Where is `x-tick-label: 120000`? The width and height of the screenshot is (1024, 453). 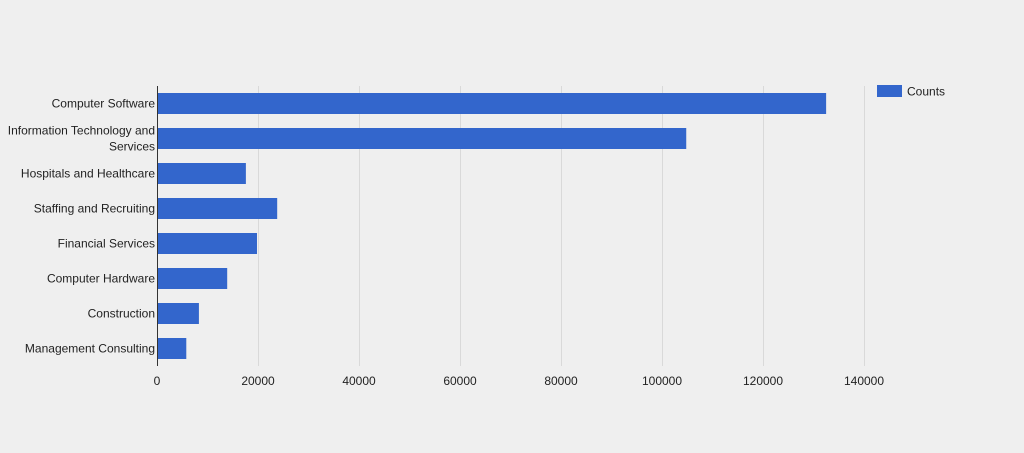
x-tick-label: 120000 is located at coordinates (763, 381).